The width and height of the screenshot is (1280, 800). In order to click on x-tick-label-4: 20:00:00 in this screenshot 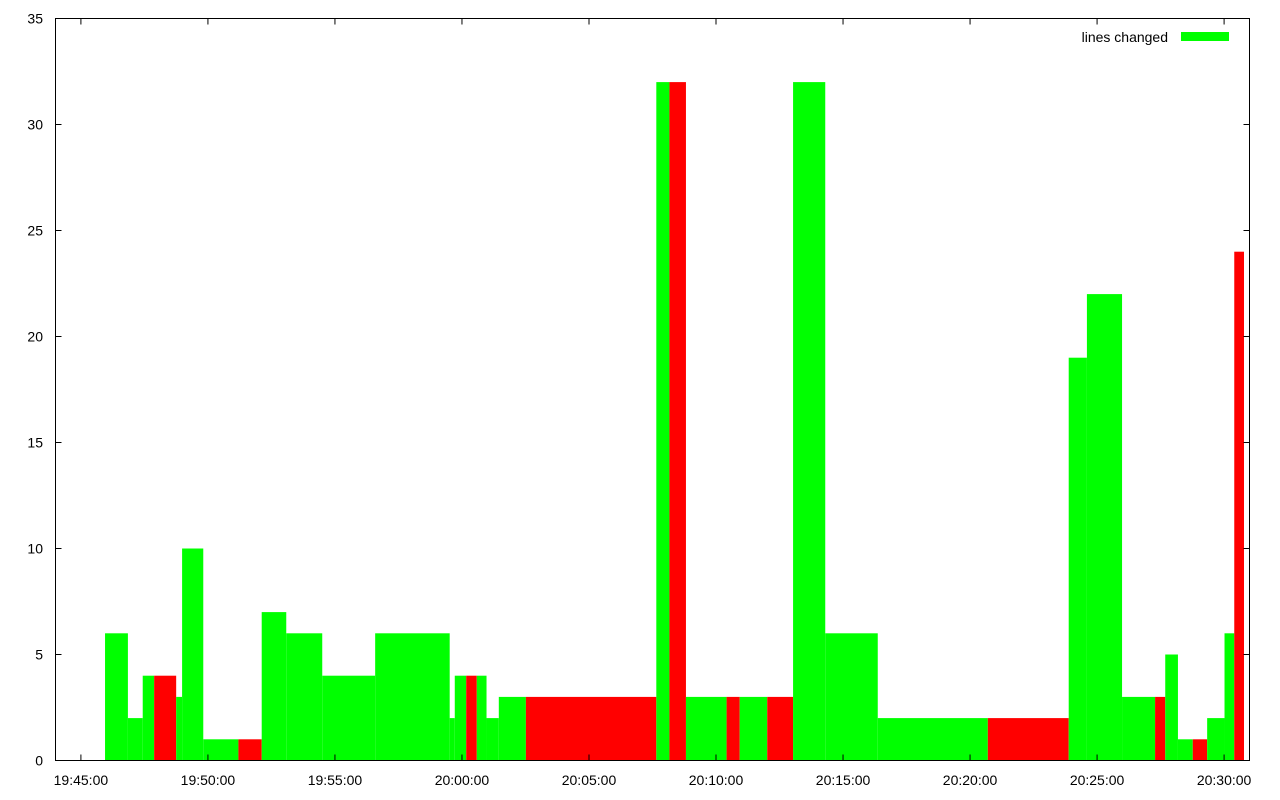, I will do `click(462, 780)`.